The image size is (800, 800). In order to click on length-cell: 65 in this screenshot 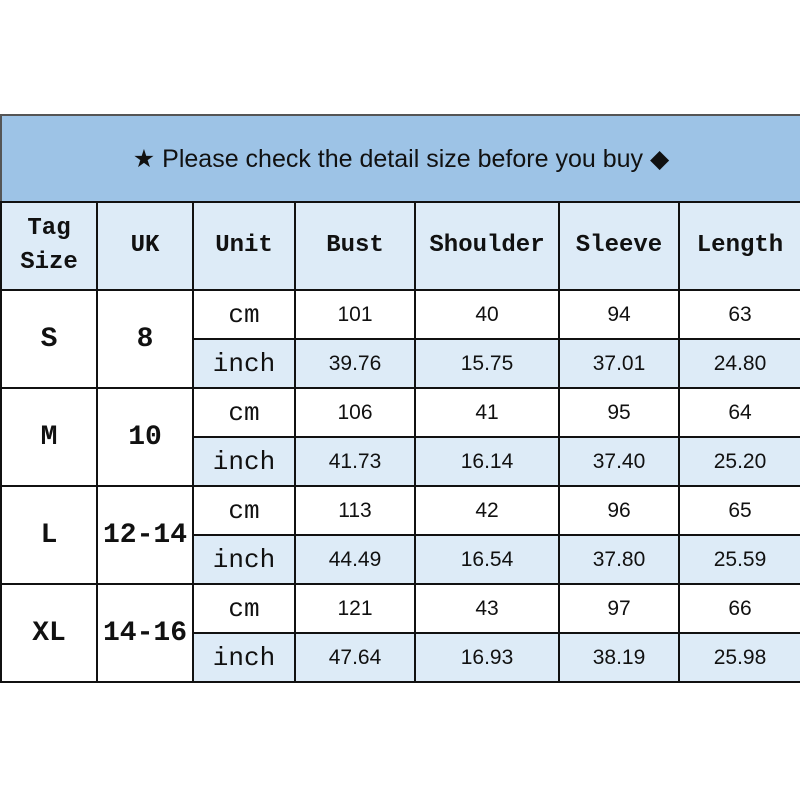, I will do `click(739, 510)`.